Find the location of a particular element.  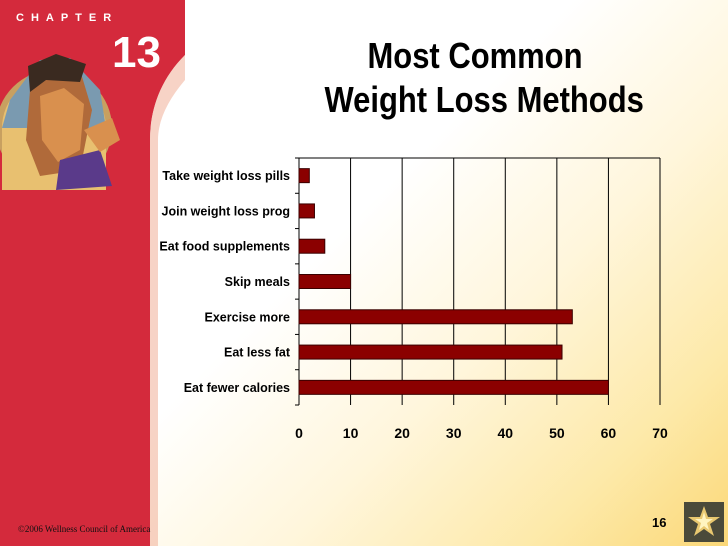

x-tick-label: 50 is located at coordinates (557, 433).